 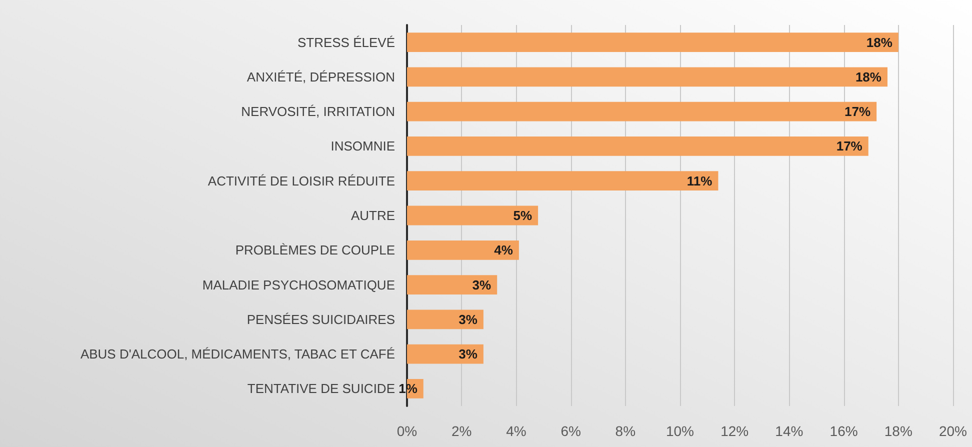 What do you see at coordinates (299, 284) in the screenshot?
I see `y-tick-label: MALADIE PSYCHOSOMATIQUE` at bounding box center [299, 284].